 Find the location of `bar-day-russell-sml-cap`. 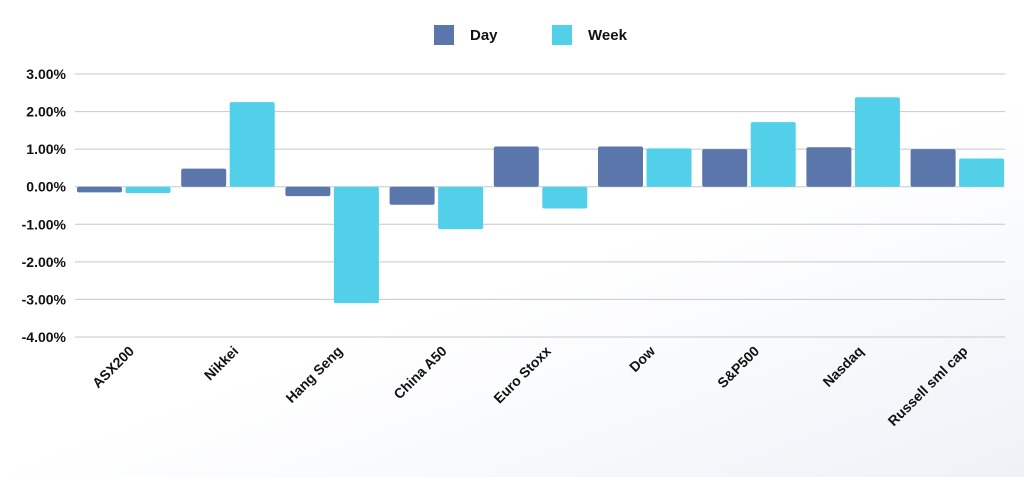

bar-day-russell-sml-cap is located at coordinates (933, 168).